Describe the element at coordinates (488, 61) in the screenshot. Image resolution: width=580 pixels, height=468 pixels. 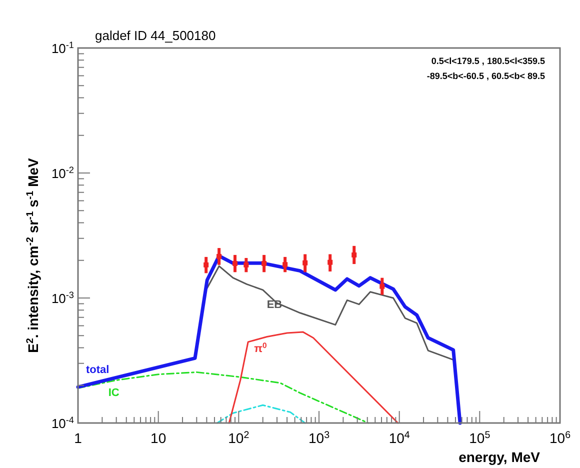
I see `annotation: 0.5<l<179.5 , 180.5<l<359.5` at that location.